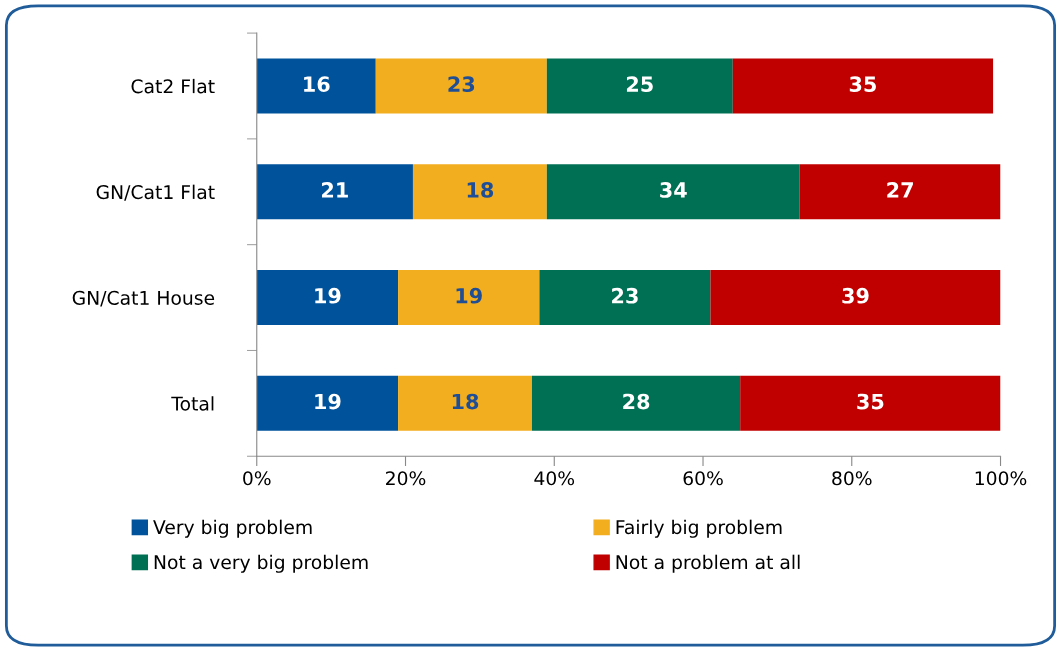 The height and width of the screenshot is (649, 1061). What do you see at coordinates (1001, 478) in the screenshot?
I see `x-tick-label: 100%` at bounding box center [1001, 478].